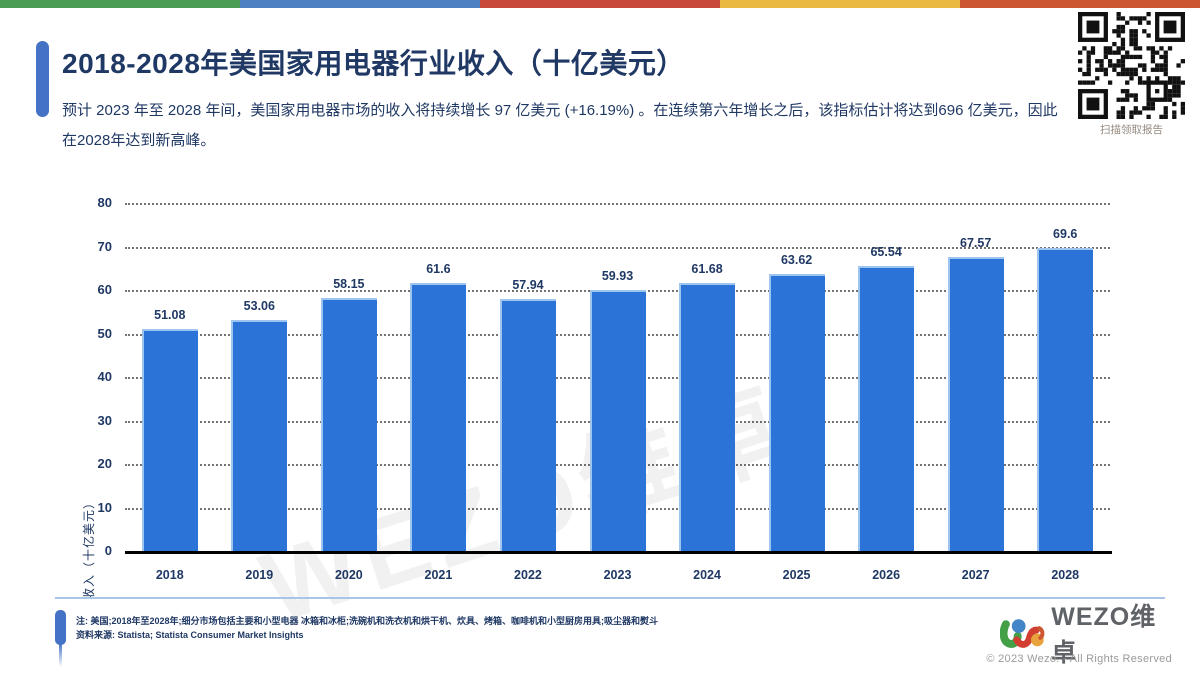  Describe the element at coordinates (1065, 399) in the screenshot. I see `bar-2028` at that location.